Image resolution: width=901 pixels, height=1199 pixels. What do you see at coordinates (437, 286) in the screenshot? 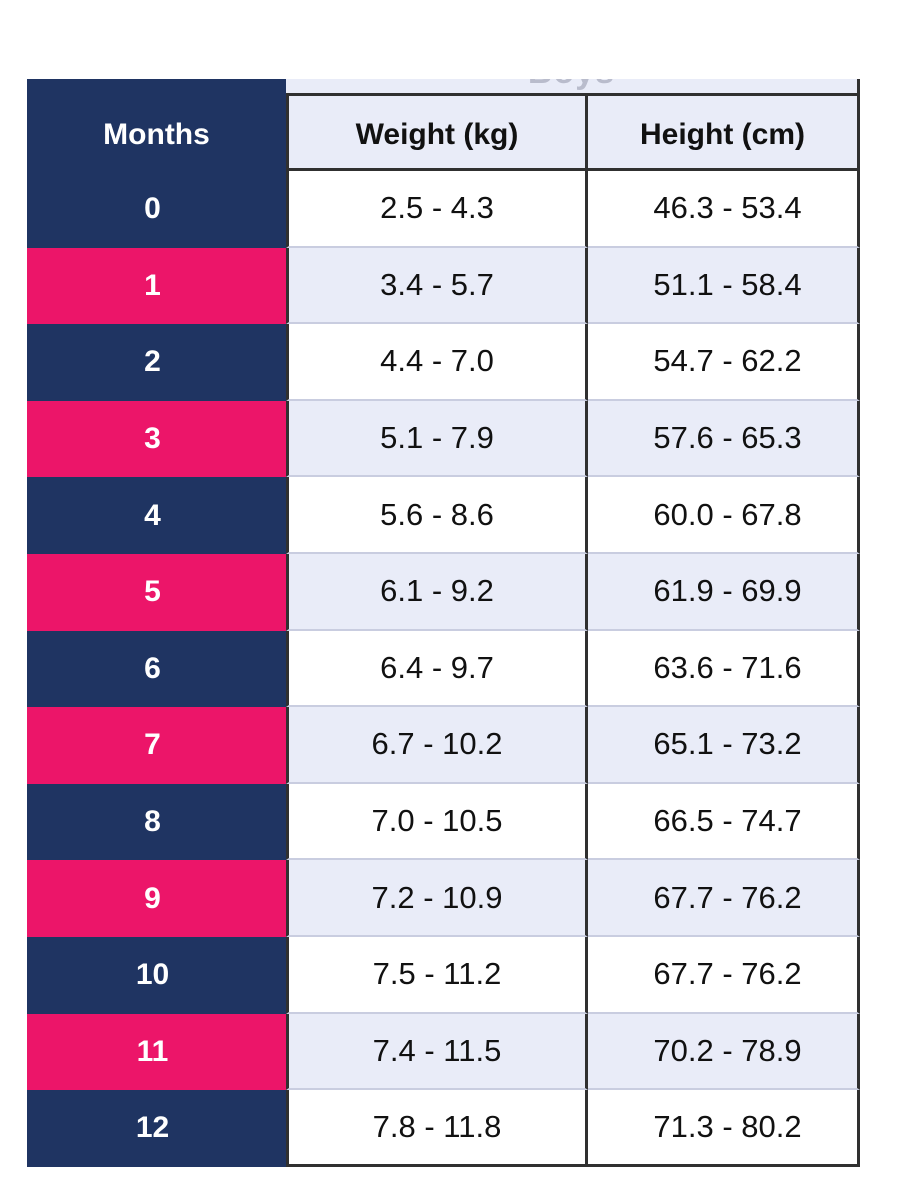
I see `weight-cell: 3.4 - 5.7` at bounding box center [437, 286].